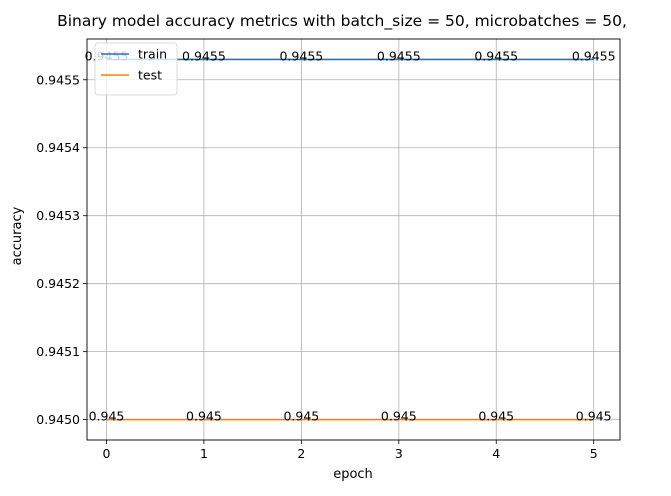 This screenshot has width=671, height=496. Describe the element at coordinates (594, 453) in the screenshot. I see `x-tick-label: 5` at that location.